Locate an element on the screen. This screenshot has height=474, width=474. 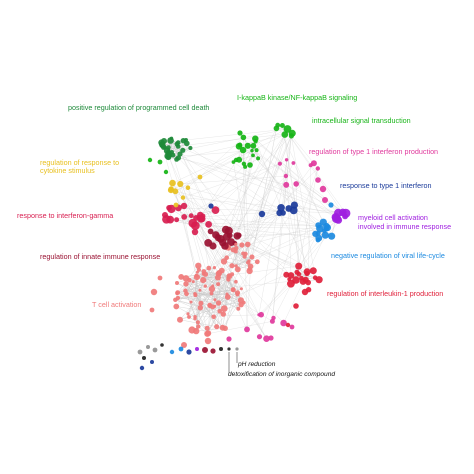
label-innate-immune: regulation of innate immune response is located at coordinates (100, 256).